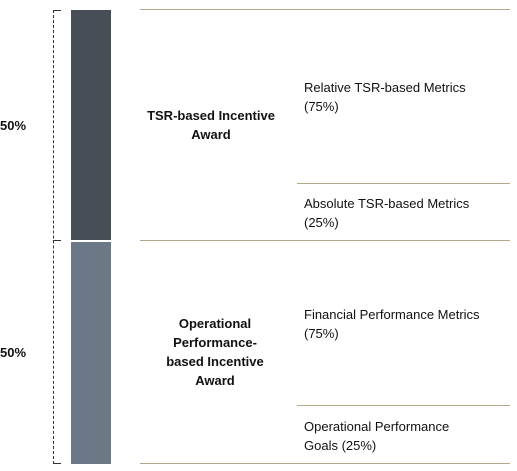 The image size is (517, 471). Describe the element at coordinates (91, 125) in the screenshot. I see `bar-segment-tsr` at that location.